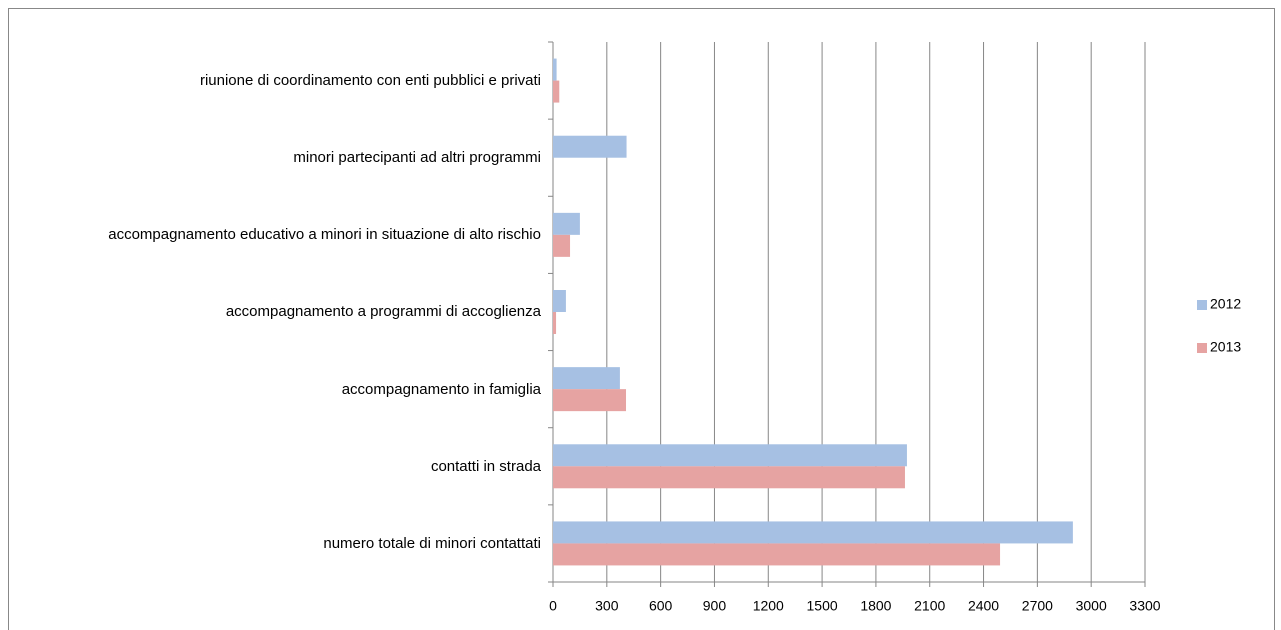  Describe the element at coordinates (485, 466) in the screenshot. I see `y-tick-label: contatti in strada` at that location.